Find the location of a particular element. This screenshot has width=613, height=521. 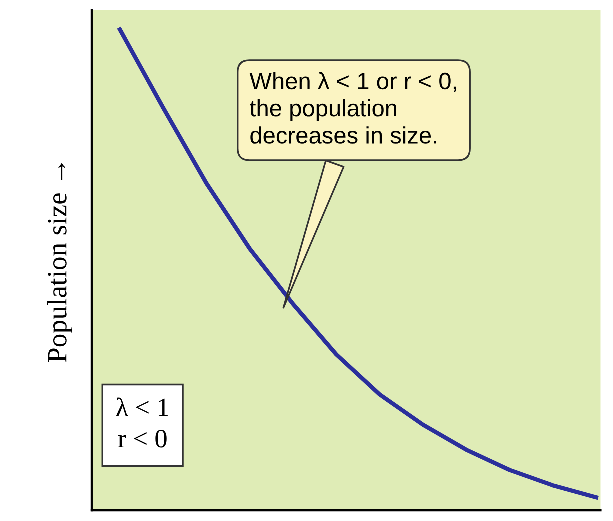

annotation: When λ < 1 or r < 0, the population decreases in size. is located at coordinates (353, 108).